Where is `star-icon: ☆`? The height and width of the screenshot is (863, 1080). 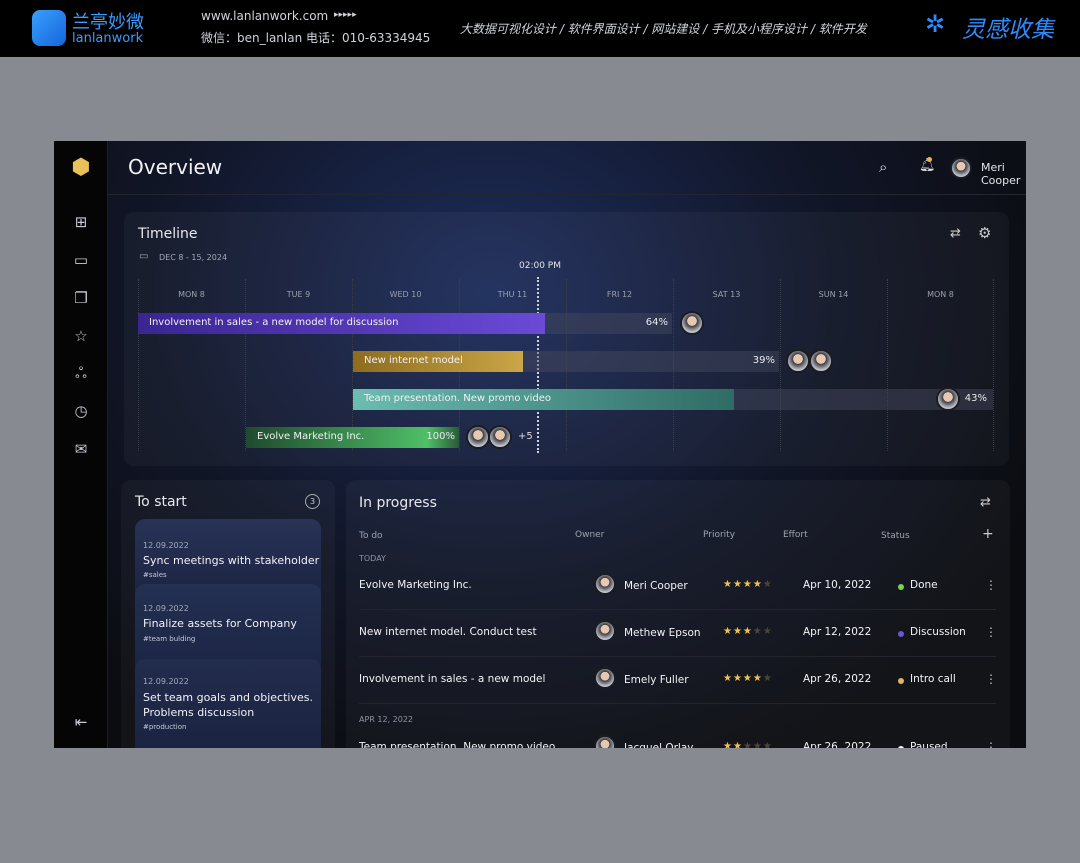
star-icon: ☆ is located at coordinates (81, 336).